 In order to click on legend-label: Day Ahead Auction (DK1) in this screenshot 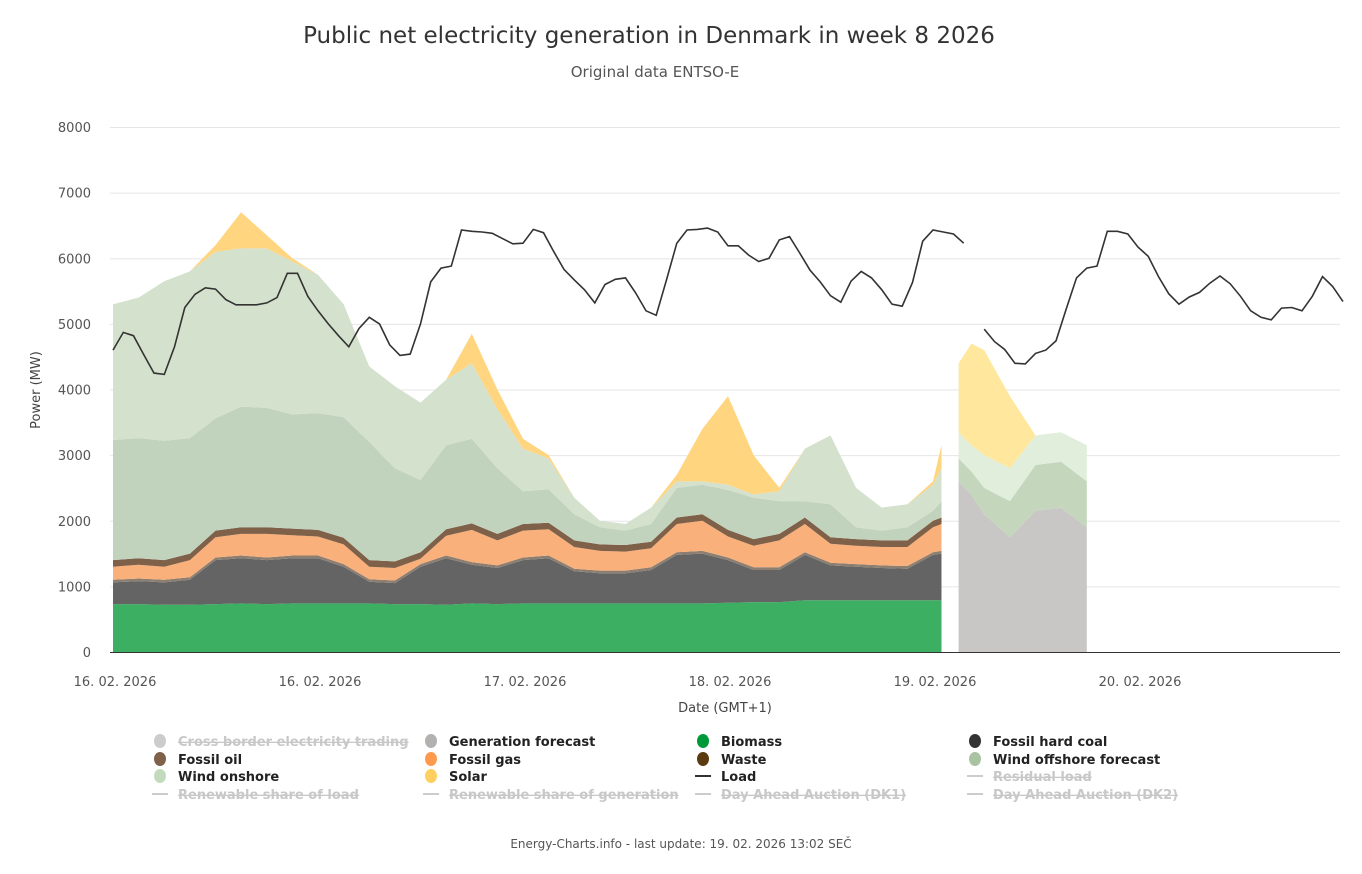, I will do `click(813, 795)`.